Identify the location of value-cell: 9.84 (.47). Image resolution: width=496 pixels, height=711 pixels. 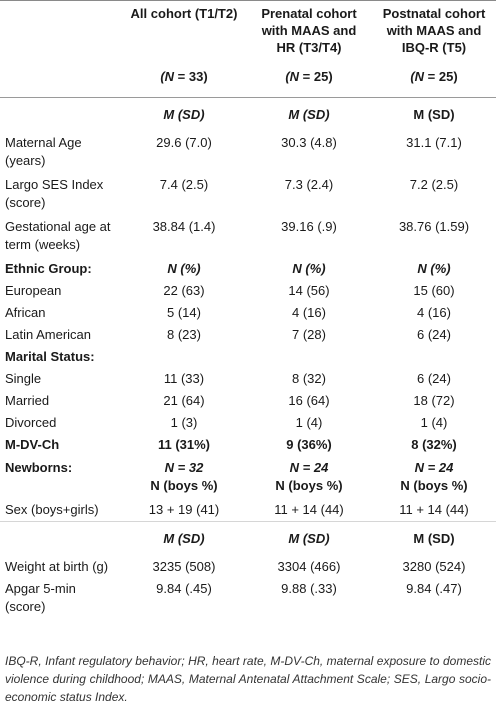
(434, 588).